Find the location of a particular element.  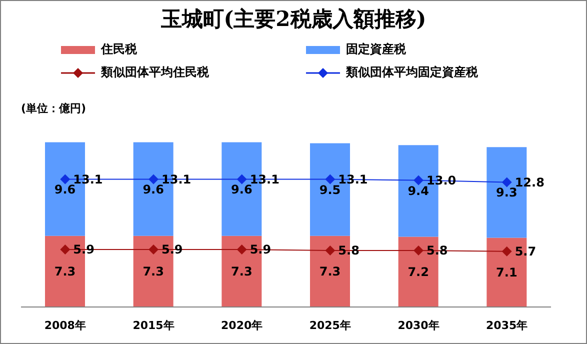

legend-label: 類似団体平均固定資産税 is located at coordinates (412, 72).